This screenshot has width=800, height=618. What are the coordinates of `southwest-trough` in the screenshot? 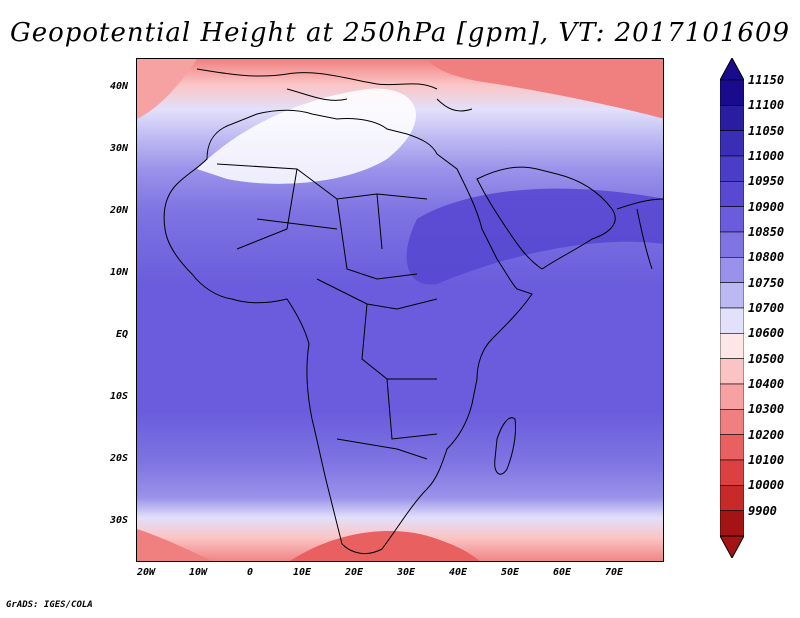 It's located at (175, 545).